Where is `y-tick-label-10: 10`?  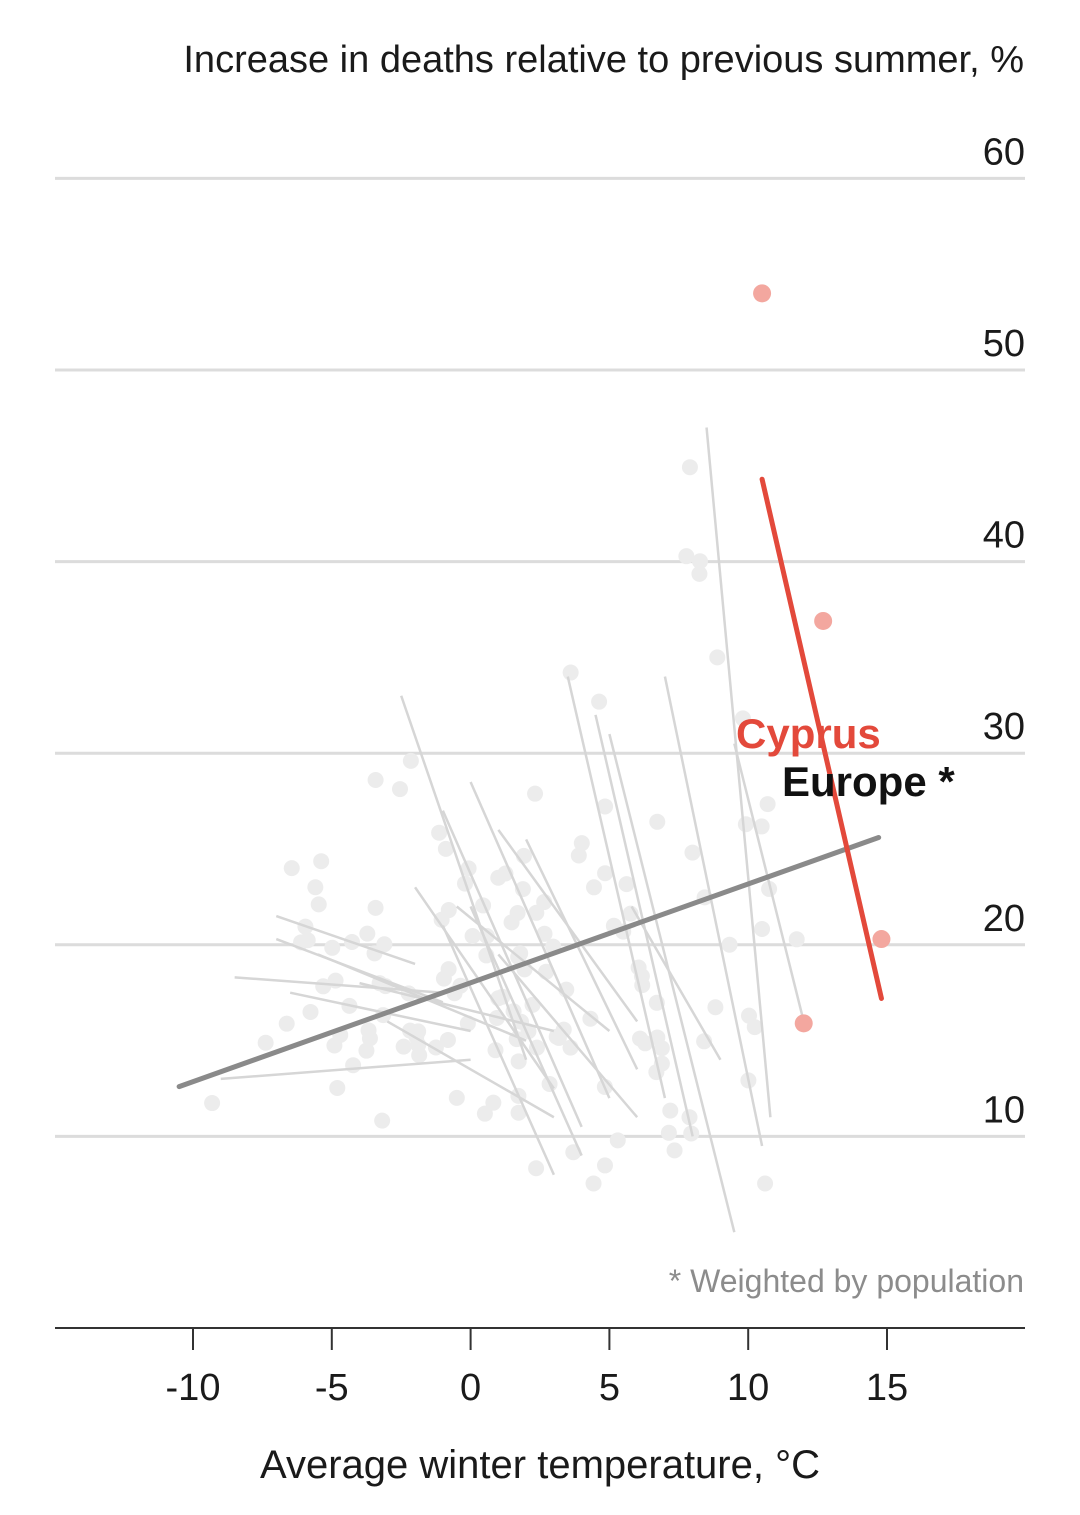
y-tick-label-10: 10 is located at coordinates (1004, 1110).